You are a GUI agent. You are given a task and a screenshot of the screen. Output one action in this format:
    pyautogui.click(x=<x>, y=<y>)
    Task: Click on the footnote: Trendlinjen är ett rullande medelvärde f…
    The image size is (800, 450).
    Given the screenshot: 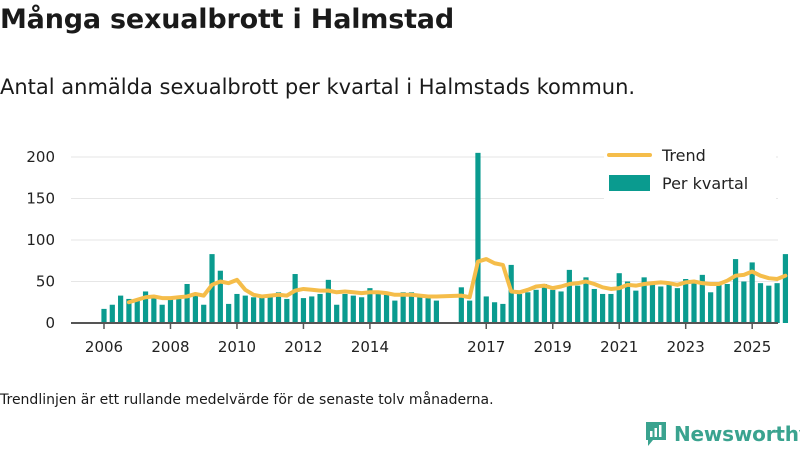 What is the action you would take?
    pyautogui.click(x=247, y=400)
    